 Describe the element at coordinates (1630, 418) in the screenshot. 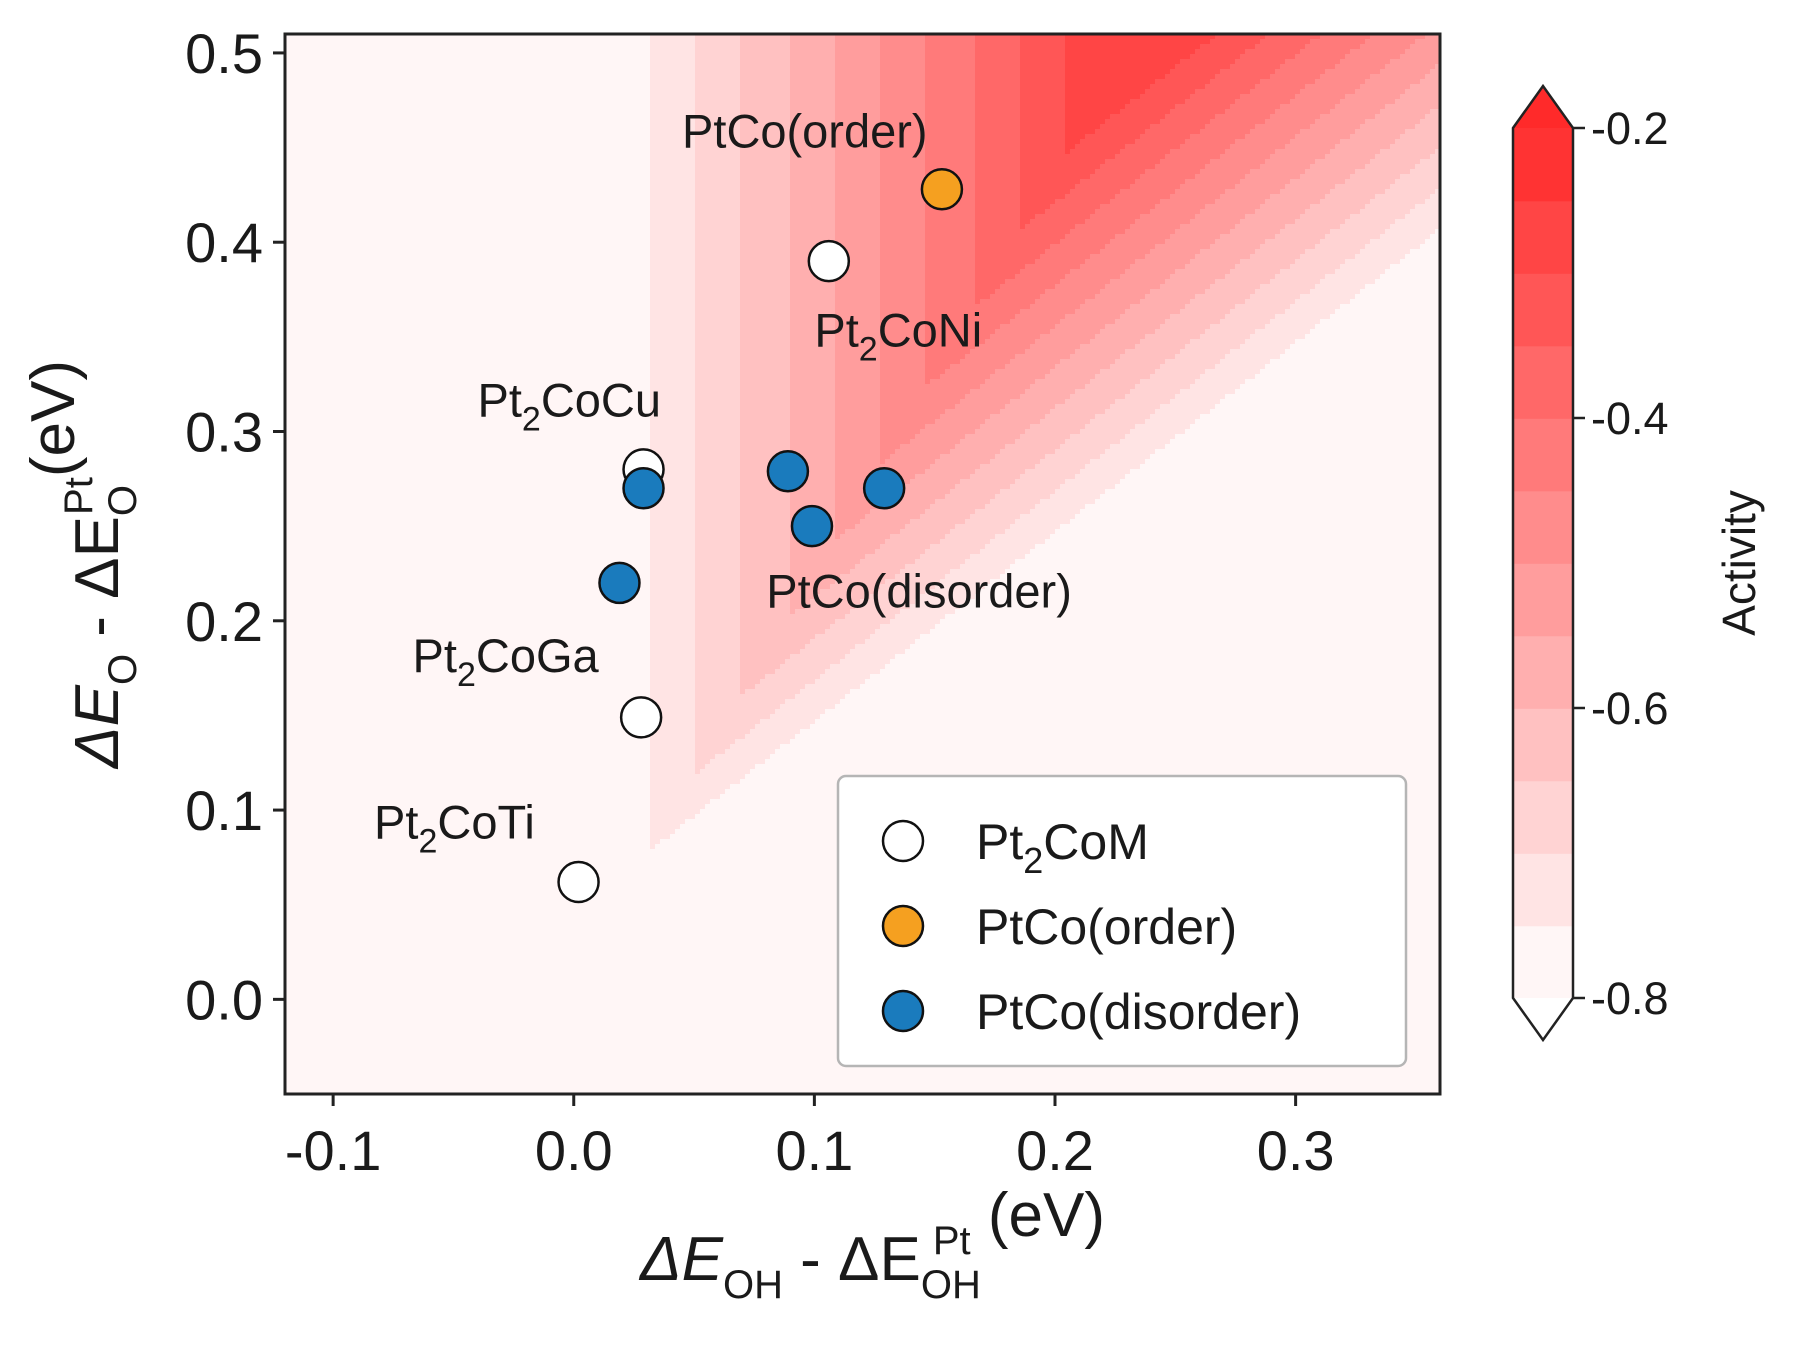

I see `colorbar-tick-label: -0.4` at that location.